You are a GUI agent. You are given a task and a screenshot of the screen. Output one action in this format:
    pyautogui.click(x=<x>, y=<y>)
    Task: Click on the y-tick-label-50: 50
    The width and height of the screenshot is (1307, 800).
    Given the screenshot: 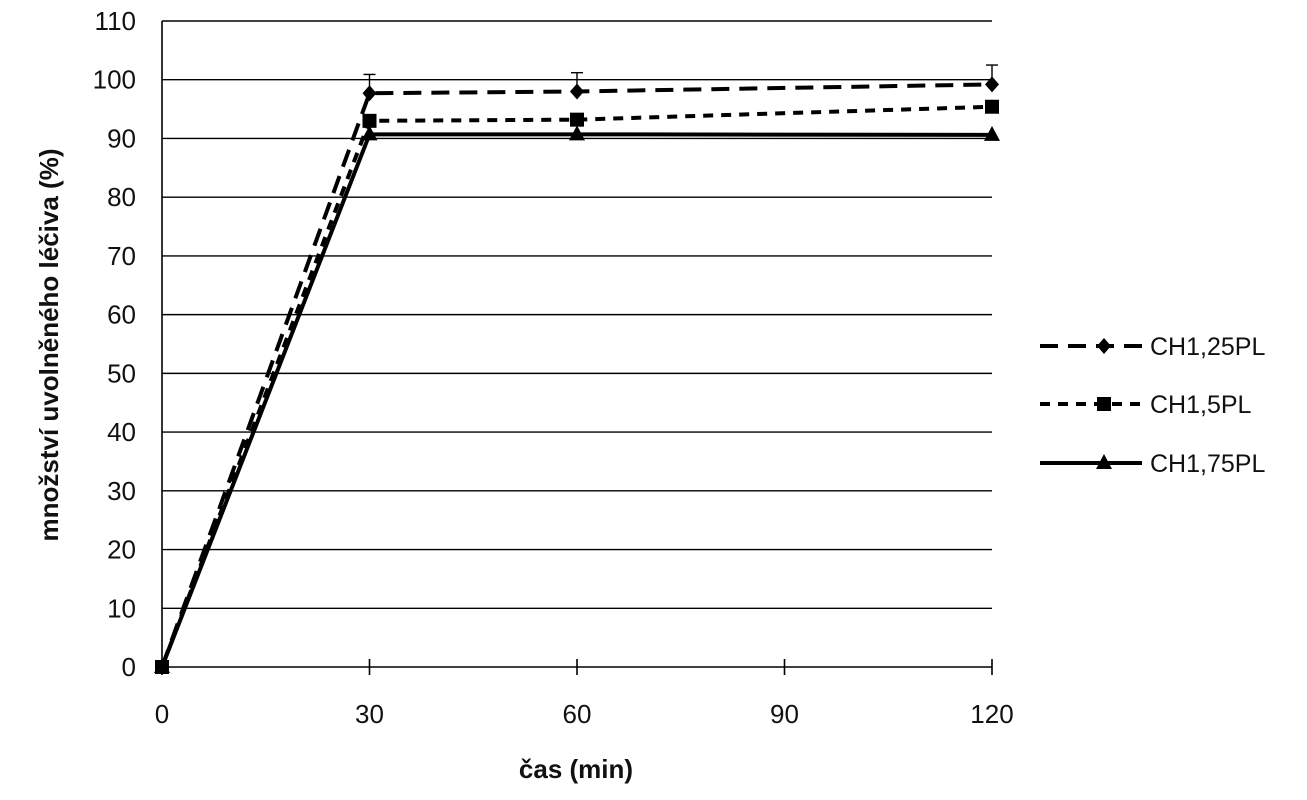 What is the action you would take?
    pyautogui.click(x=121, y=373)
    